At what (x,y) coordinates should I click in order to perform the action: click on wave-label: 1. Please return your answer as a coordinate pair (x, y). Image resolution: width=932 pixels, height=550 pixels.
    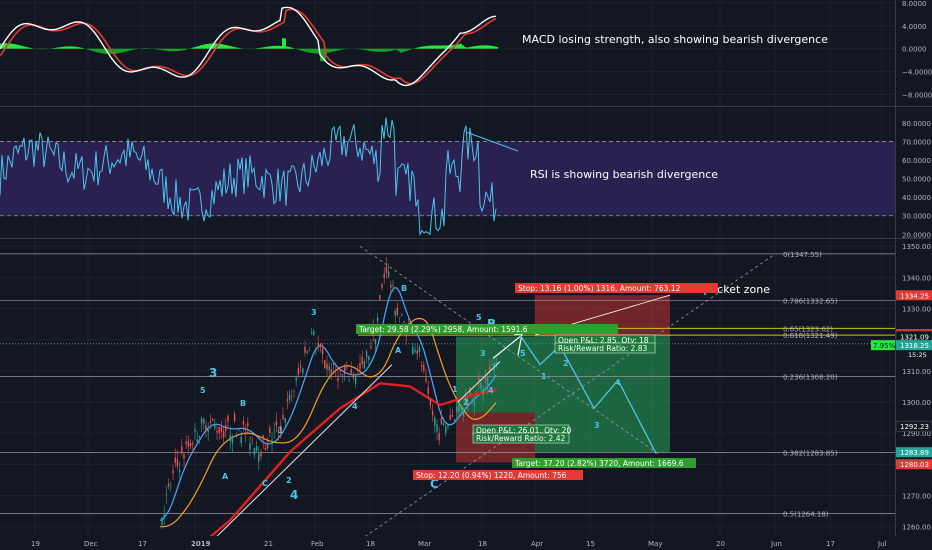
    Looking at the image, I should click on (455, 389).